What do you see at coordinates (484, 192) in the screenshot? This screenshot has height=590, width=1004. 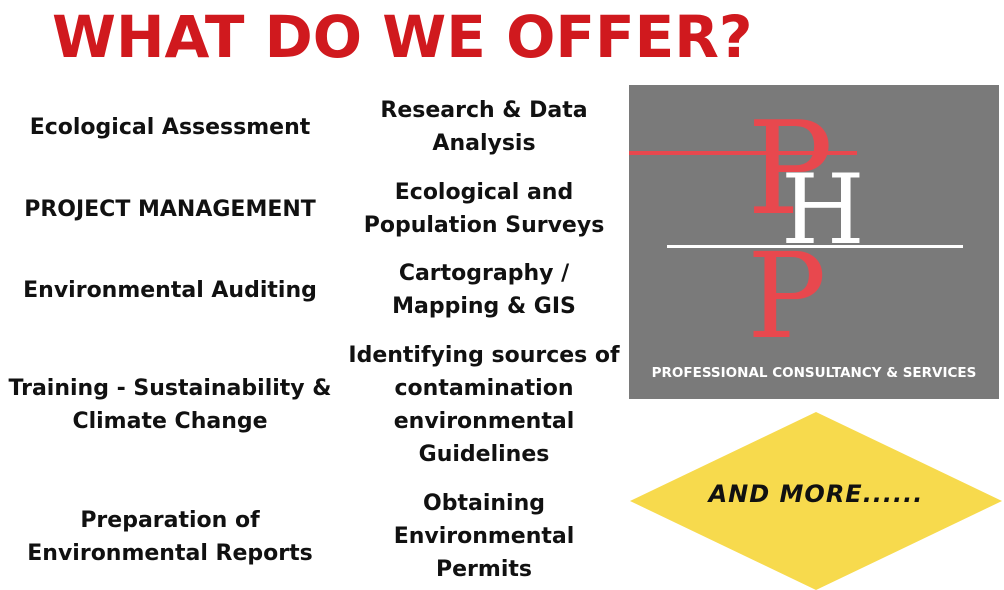 I see `service-label-line1: Ecological and` at bounding box center [484, 192].